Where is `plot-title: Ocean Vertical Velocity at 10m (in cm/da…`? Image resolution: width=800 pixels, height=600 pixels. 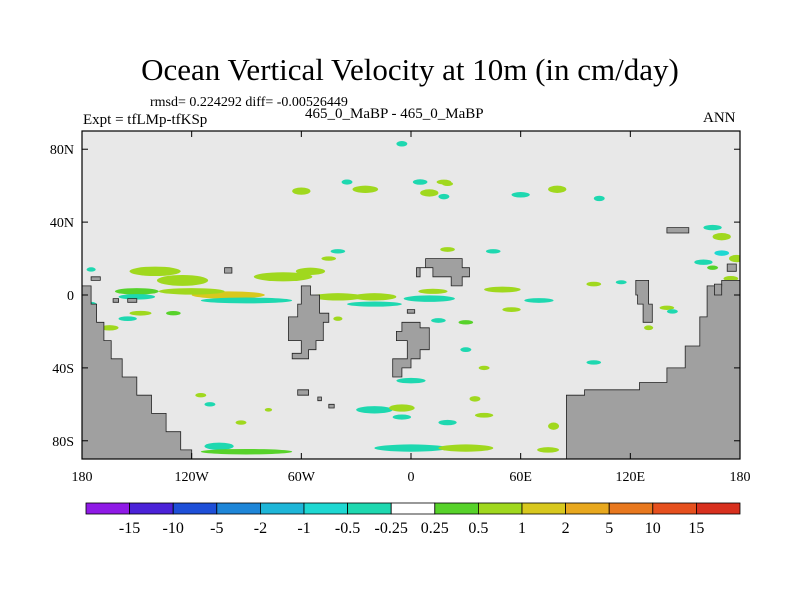
plot-title: Ocean Vertical Velocity at 10m (in cm/da… is located at coordinates (410, 69).